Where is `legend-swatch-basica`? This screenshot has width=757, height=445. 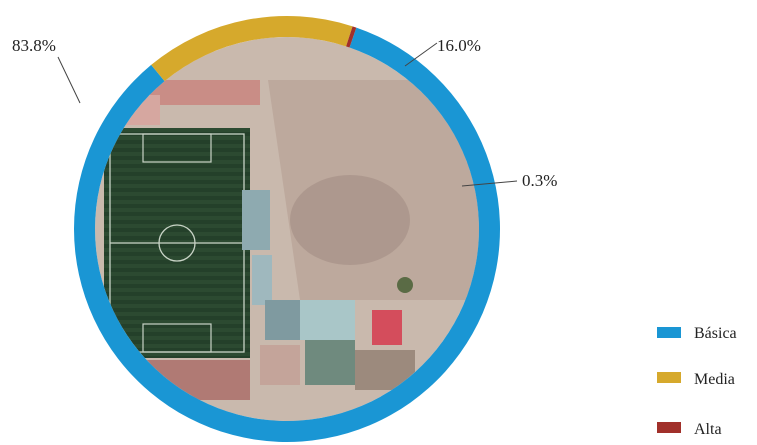 legend-swatch-basica is located at coordinates (669, 332).